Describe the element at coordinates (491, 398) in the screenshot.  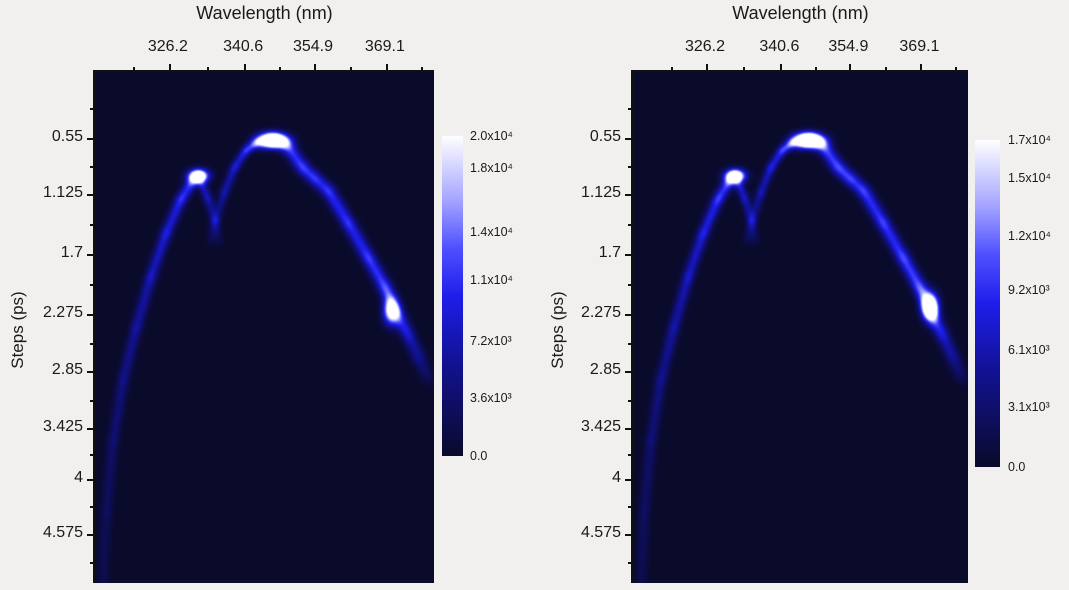
I see `colorbar-tick-label: 3.6x10³` at that location.